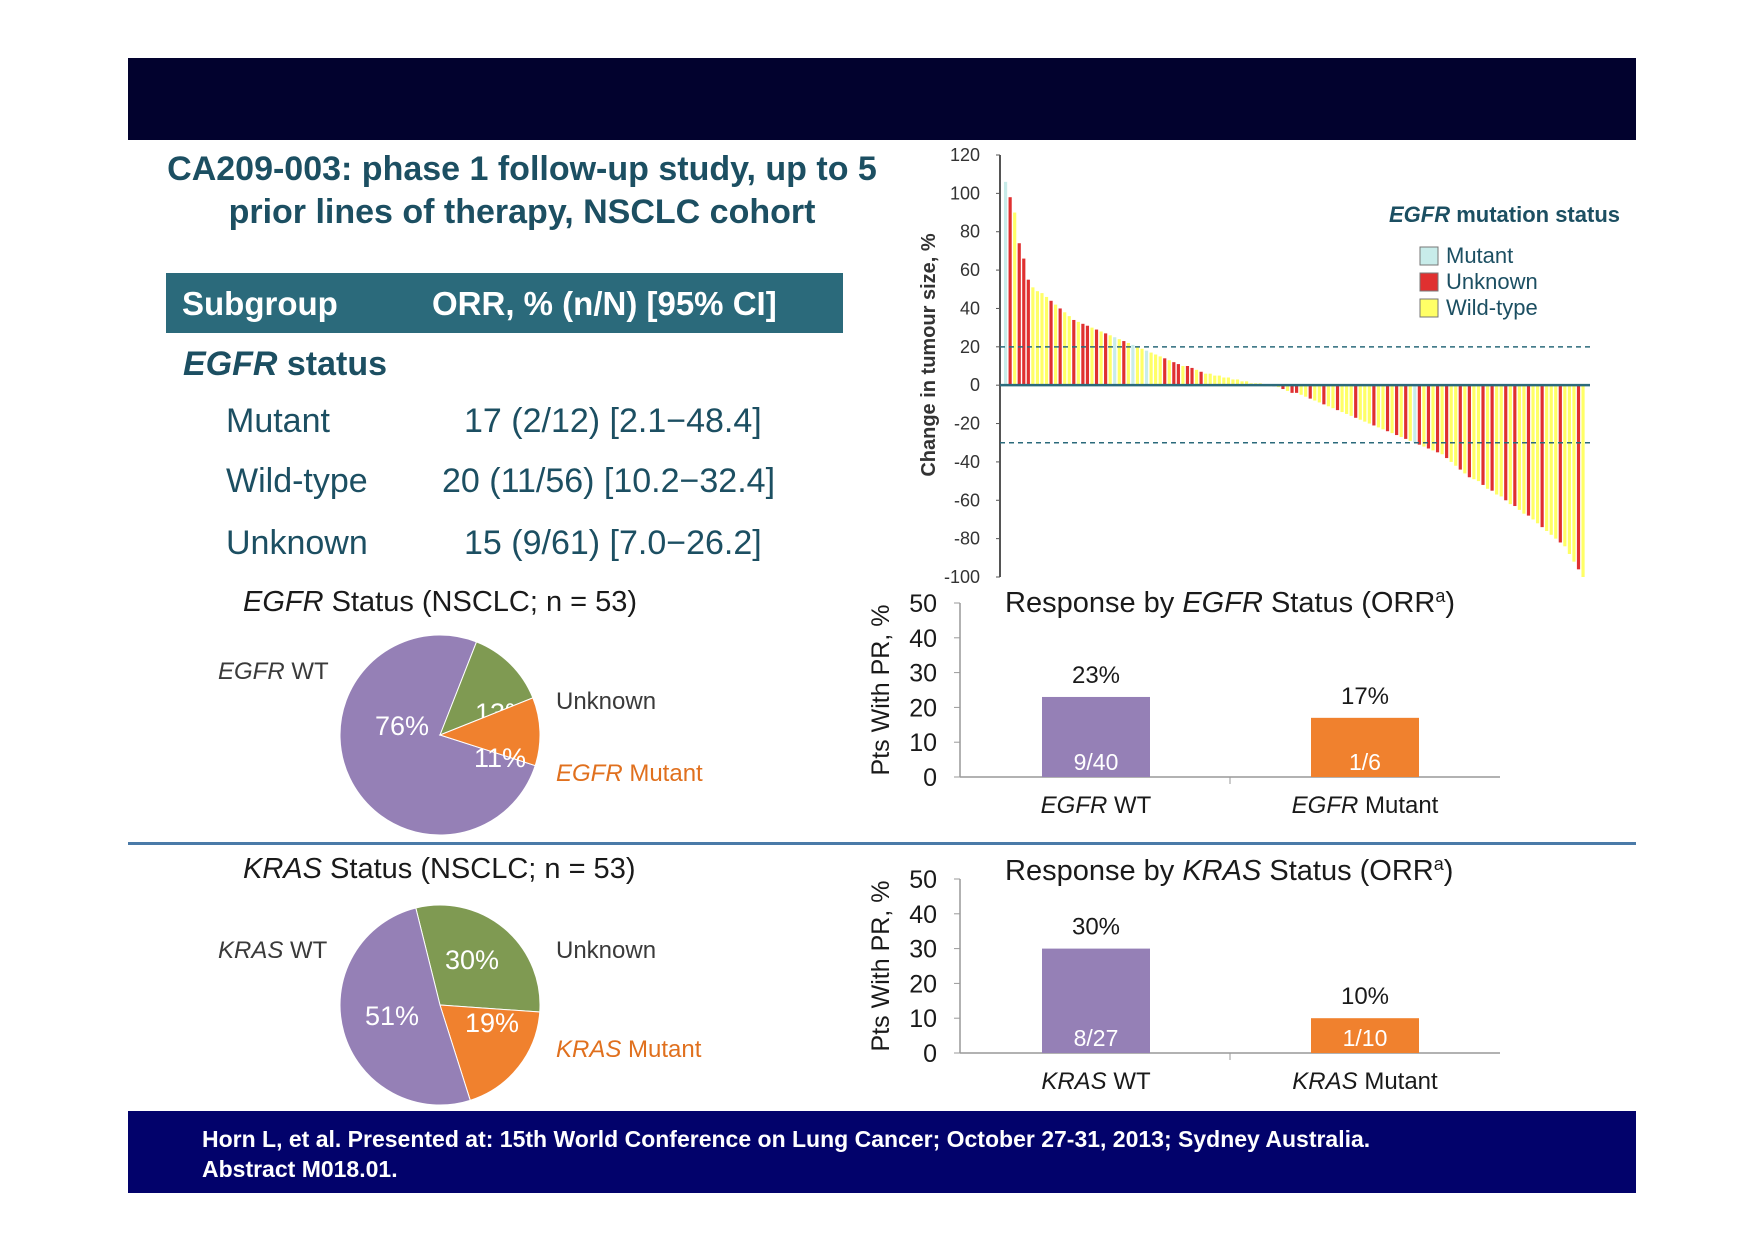 Image resolution: width=1755 pixels, height=1241 pixels. Describe the element at coordinates (480, 602) in the screenshot. I see `egfr-pie-title-rest: Status (NSCLC; n = 53)` at that location.